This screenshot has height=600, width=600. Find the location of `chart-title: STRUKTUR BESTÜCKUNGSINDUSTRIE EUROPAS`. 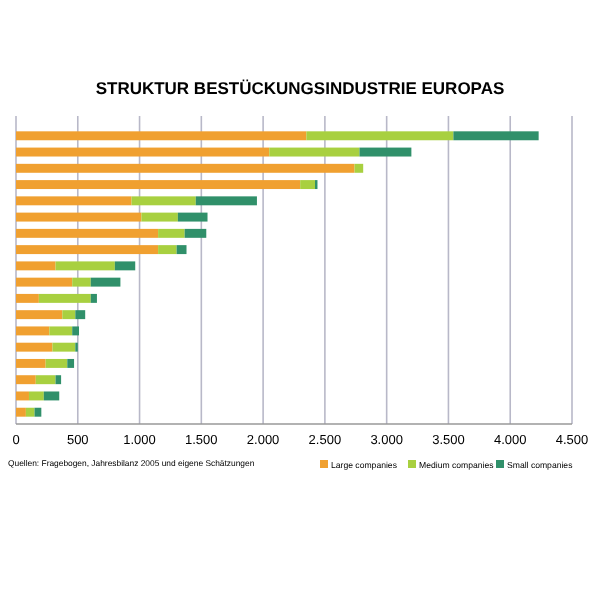

chart-title: STRUKTUR BESTÜCKUNGSINDUSTRIE EUROPAS is located at coordinates (300, 88).